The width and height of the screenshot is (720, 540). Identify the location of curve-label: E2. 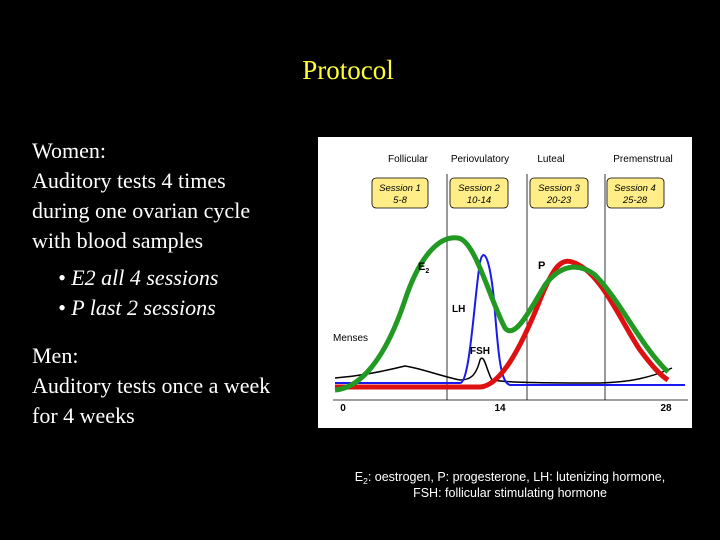
(423, 268).